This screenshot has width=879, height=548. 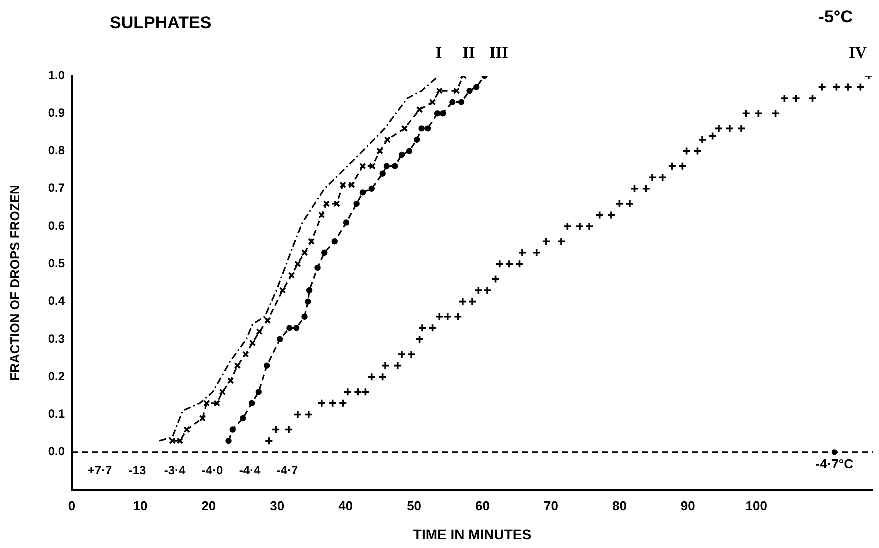 What do you see at coordinates (209, 506) in the screenshot?
I see `x-tick-label: 20` at bounding box center [209, 506].